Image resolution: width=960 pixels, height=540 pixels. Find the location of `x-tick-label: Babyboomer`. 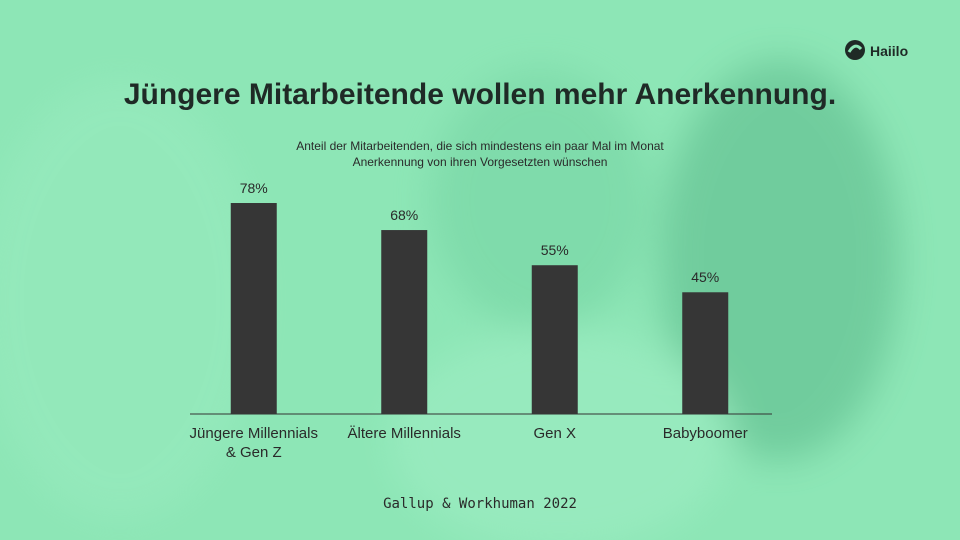

x-tick-label: Babyboomer is located at coordinates (705, 433).